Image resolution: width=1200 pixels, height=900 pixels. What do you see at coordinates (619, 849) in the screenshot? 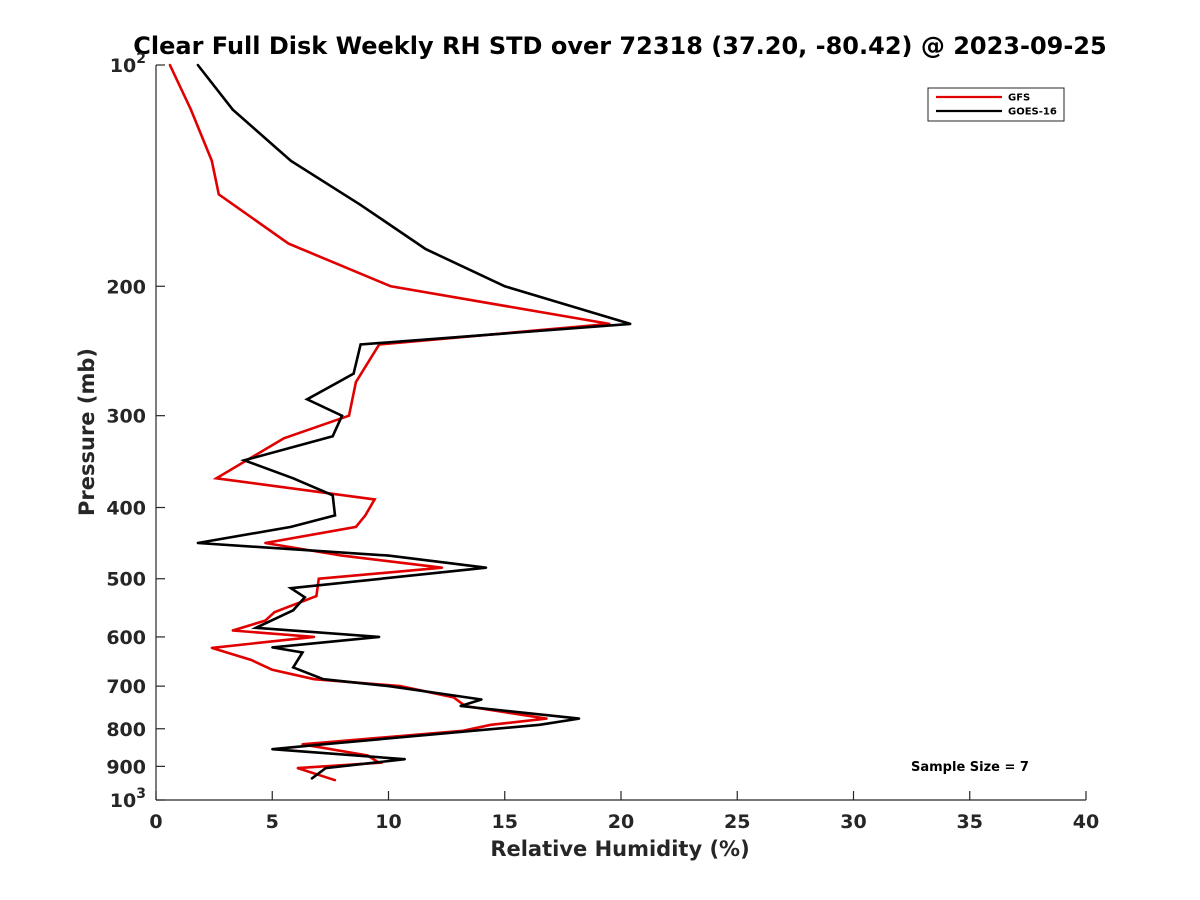
I see `x-axis-label: Relative Humidity (%)` at bounding box center [619, 849].